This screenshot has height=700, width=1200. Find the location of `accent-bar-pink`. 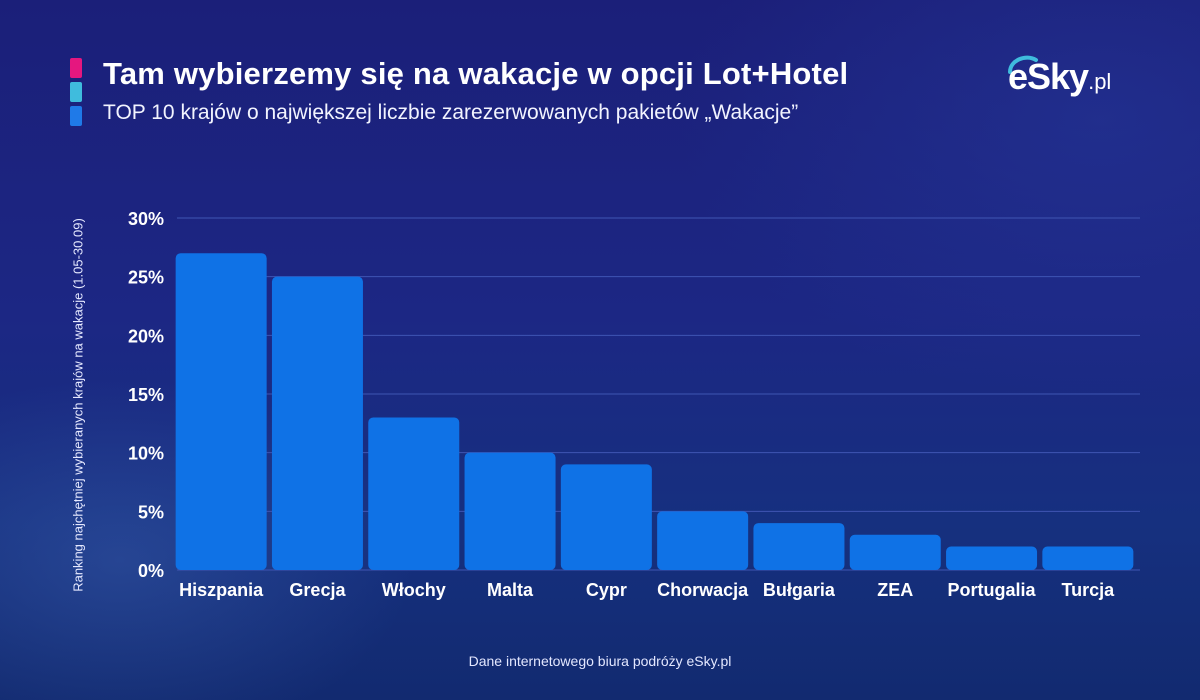

accent-bar-pink is located at coordinates (76, 68).